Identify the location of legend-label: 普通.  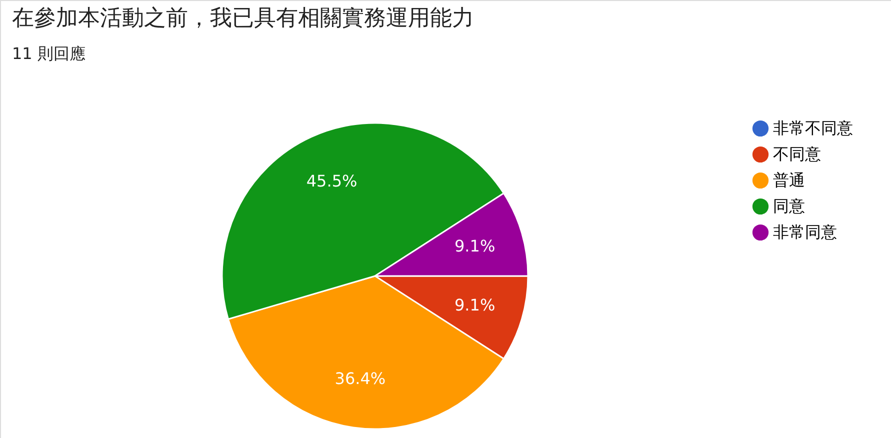
(789, 180).